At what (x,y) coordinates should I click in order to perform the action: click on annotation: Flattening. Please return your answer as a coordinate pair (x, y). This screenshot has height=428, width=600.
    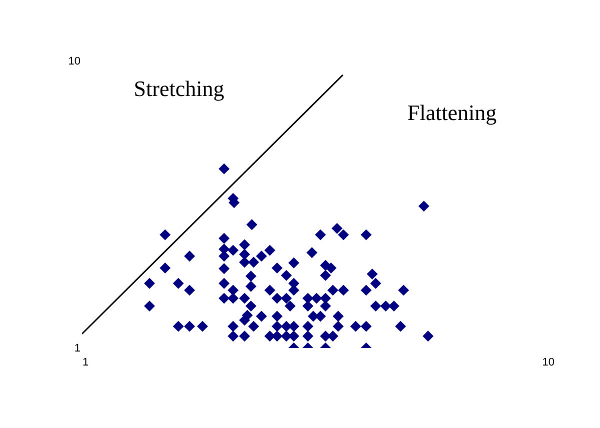
    Looking at the image, I should click on (452, 112).